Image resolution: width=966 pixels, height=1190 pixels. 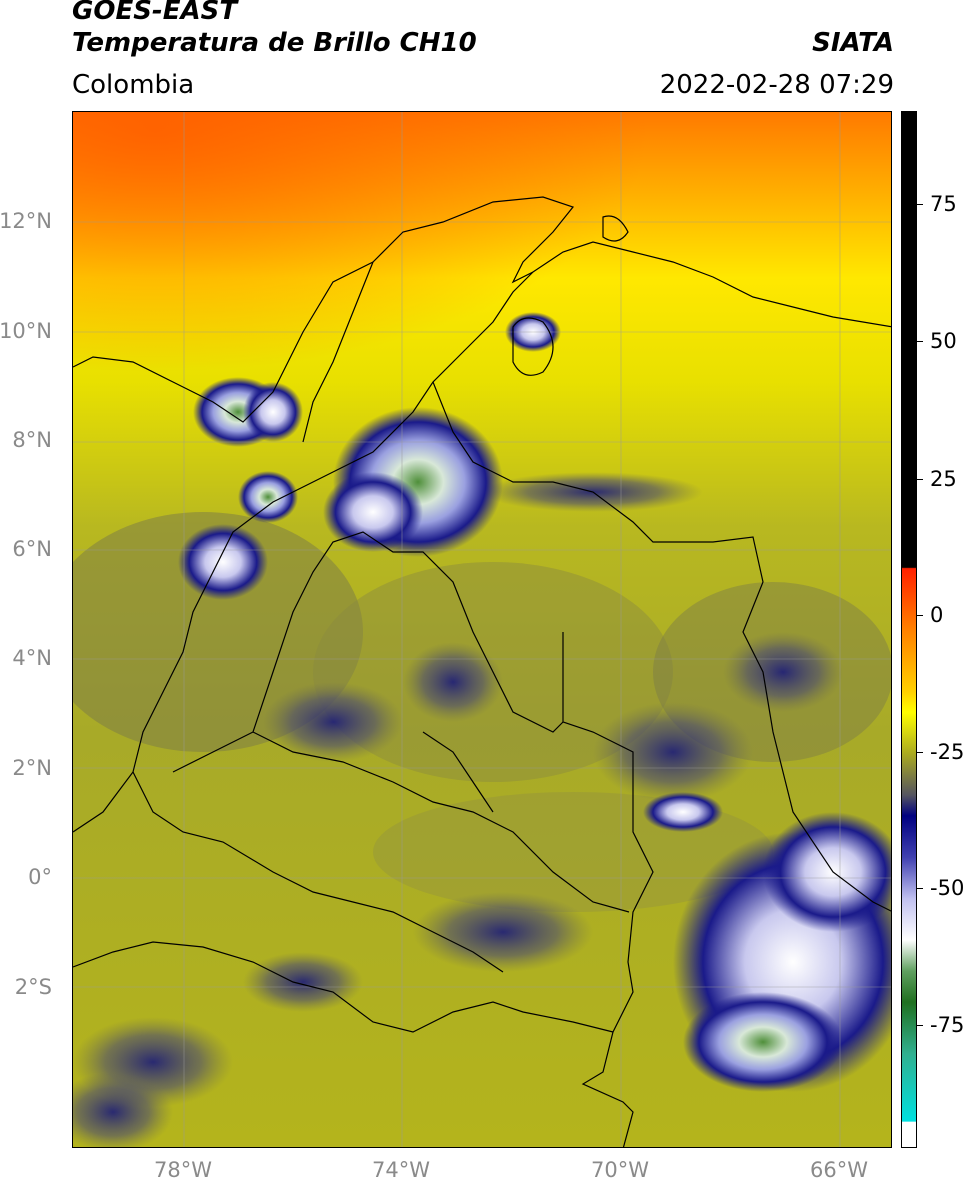 I want to click on timestamp-label: 2022-02-28 07:29, so click(x=776, y=85).